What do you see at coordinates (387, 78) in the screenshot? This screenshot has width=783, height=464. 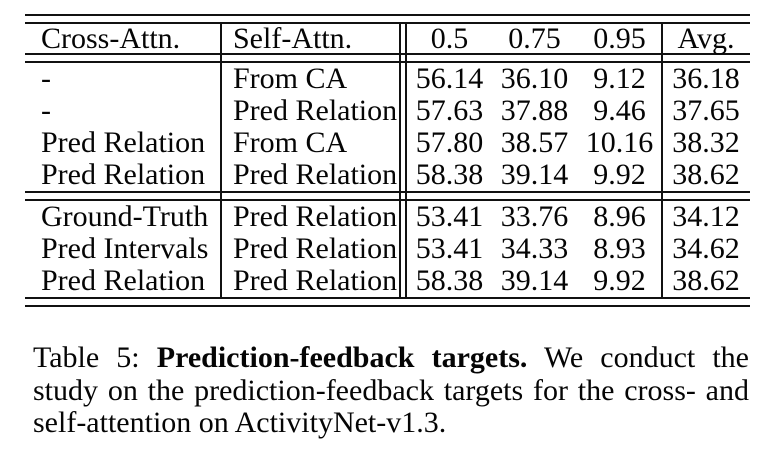 I see `table-row: - From CA 56.14 36.10 9.12 36.18` at bounding box center [387, 78].